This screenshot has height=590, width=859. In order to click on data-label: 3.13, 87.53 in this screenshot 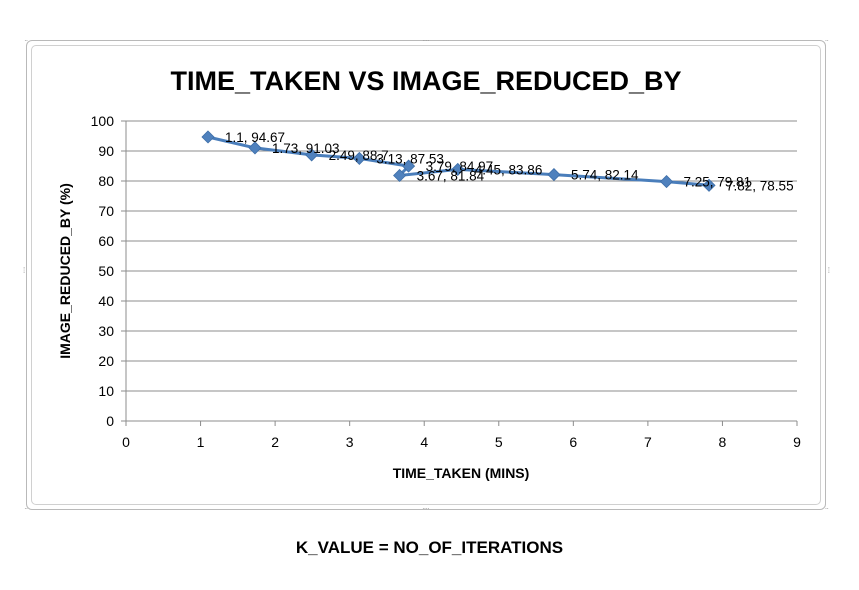, I will do `click(410, 158)`.